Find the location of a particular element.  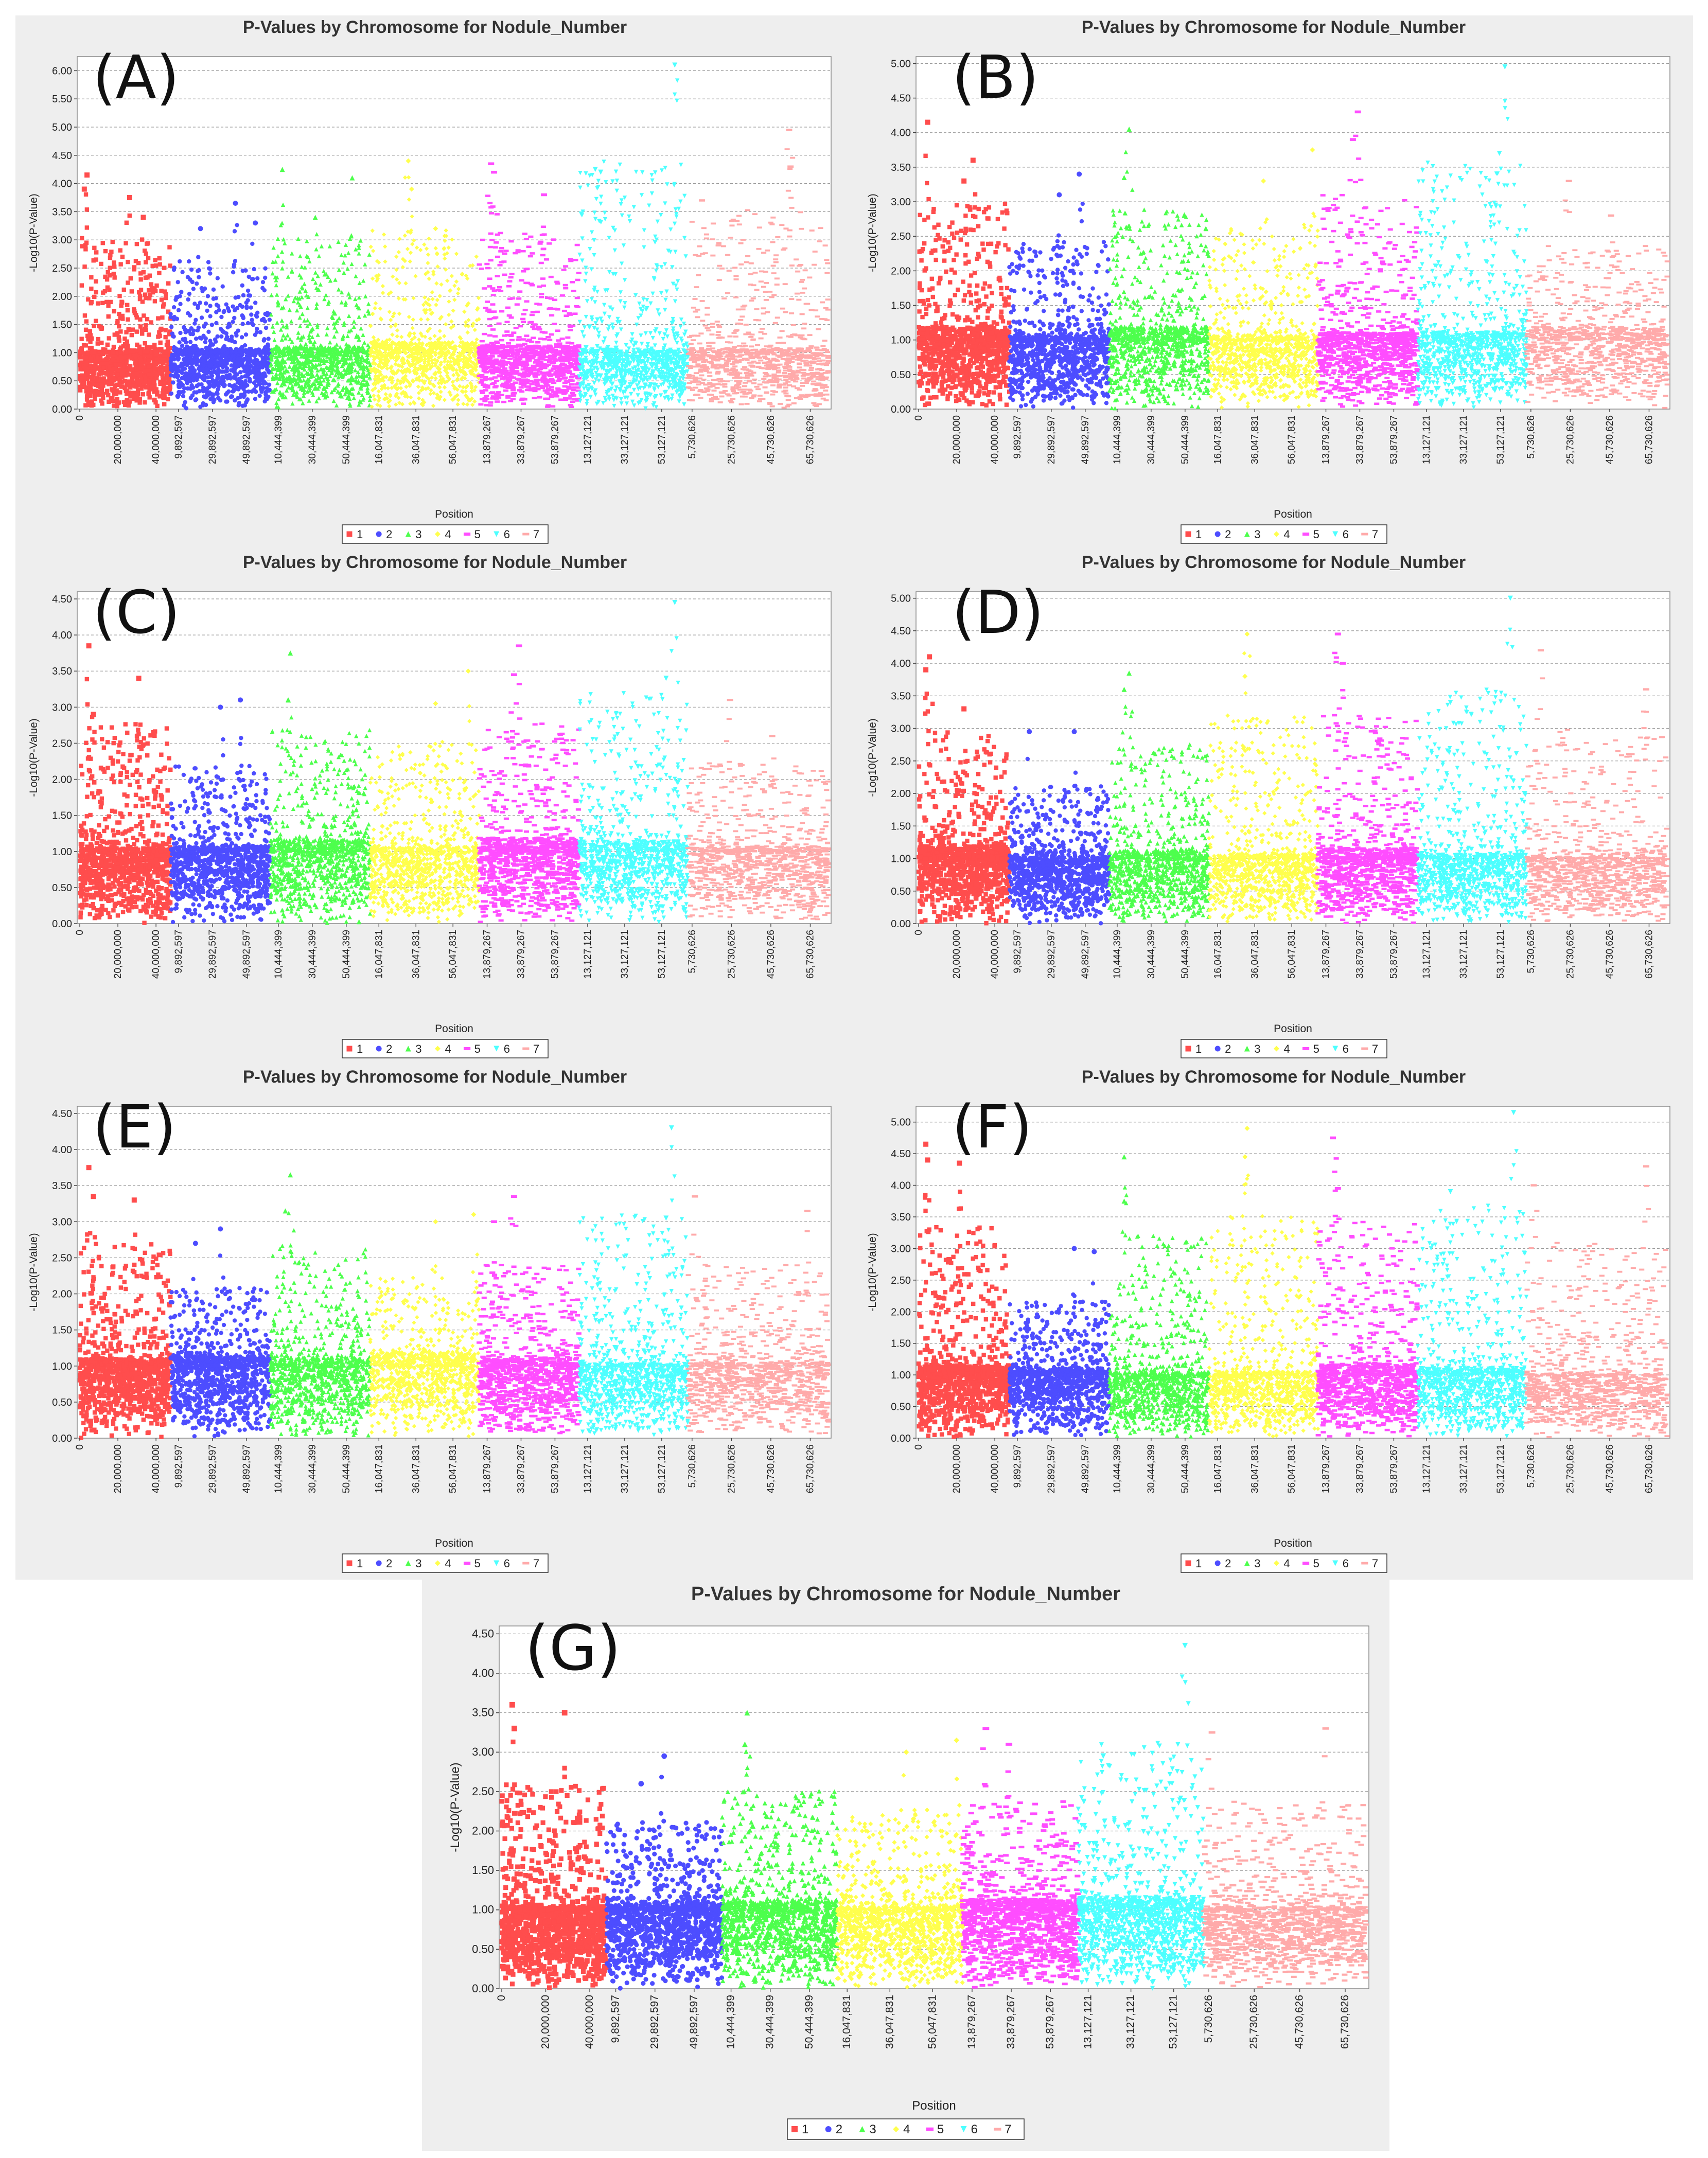

y-tick-label: 4.00 is located at coordinates (62, 184).